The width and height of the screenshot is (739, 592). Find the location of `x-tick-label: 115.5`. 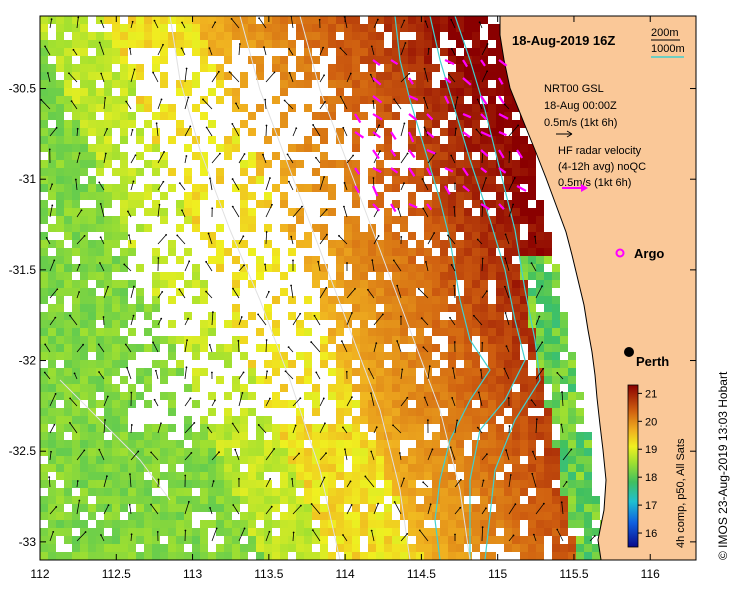

x-tick-label: 115.5 is located at coordinates (573, 574).